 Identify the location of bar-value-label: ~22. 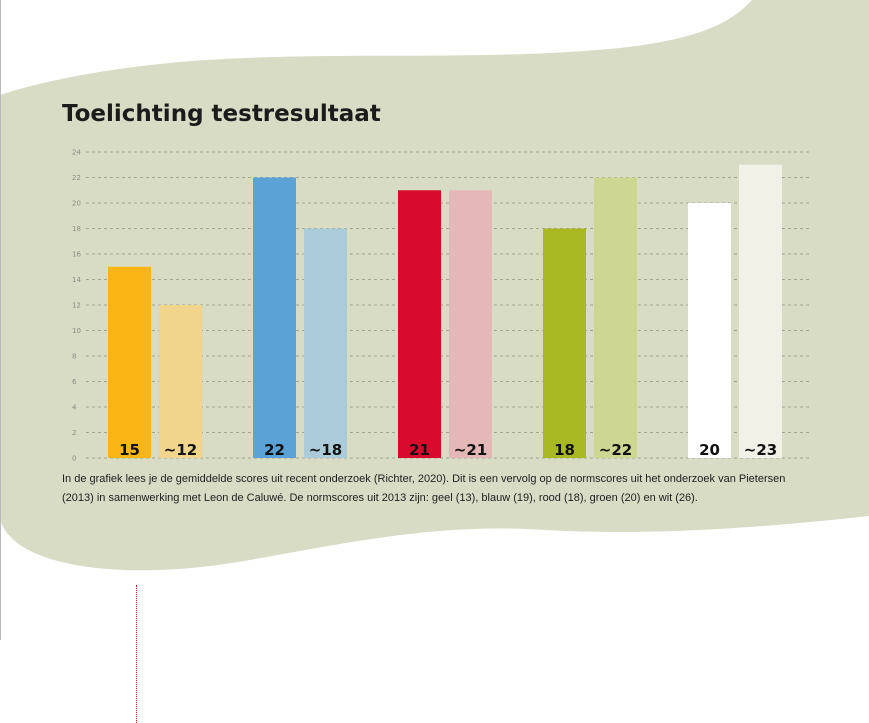
(615, 450).